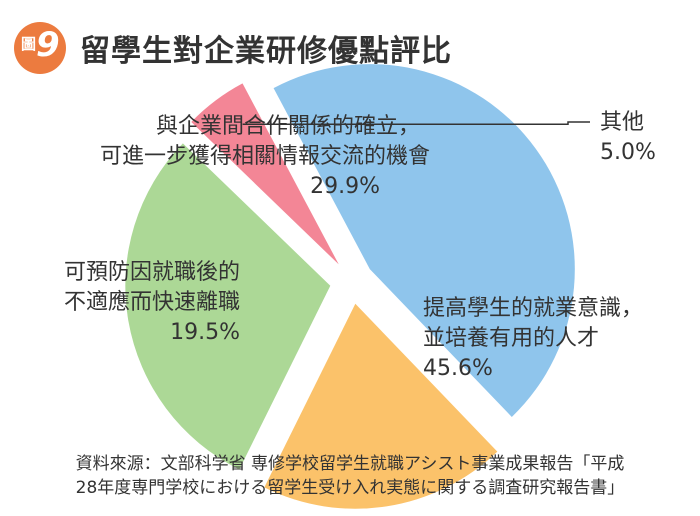 This screenshot has height=516, width=700. Describe the element at coordinates (265, 174) in the screenshot. I see `pie-slice-other` at that location.